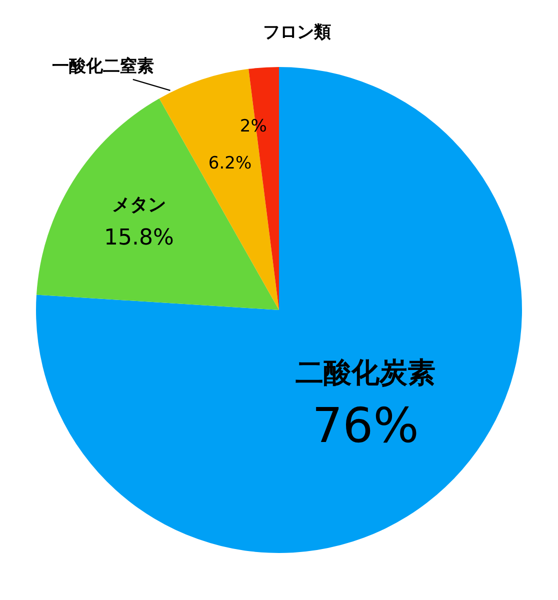 The width and height of the screenshot is (558, 600). What do you see at coordinates (296, 32) in the screenshot?
I see `slice-label: フロン類` at bounding box center [296, 32].